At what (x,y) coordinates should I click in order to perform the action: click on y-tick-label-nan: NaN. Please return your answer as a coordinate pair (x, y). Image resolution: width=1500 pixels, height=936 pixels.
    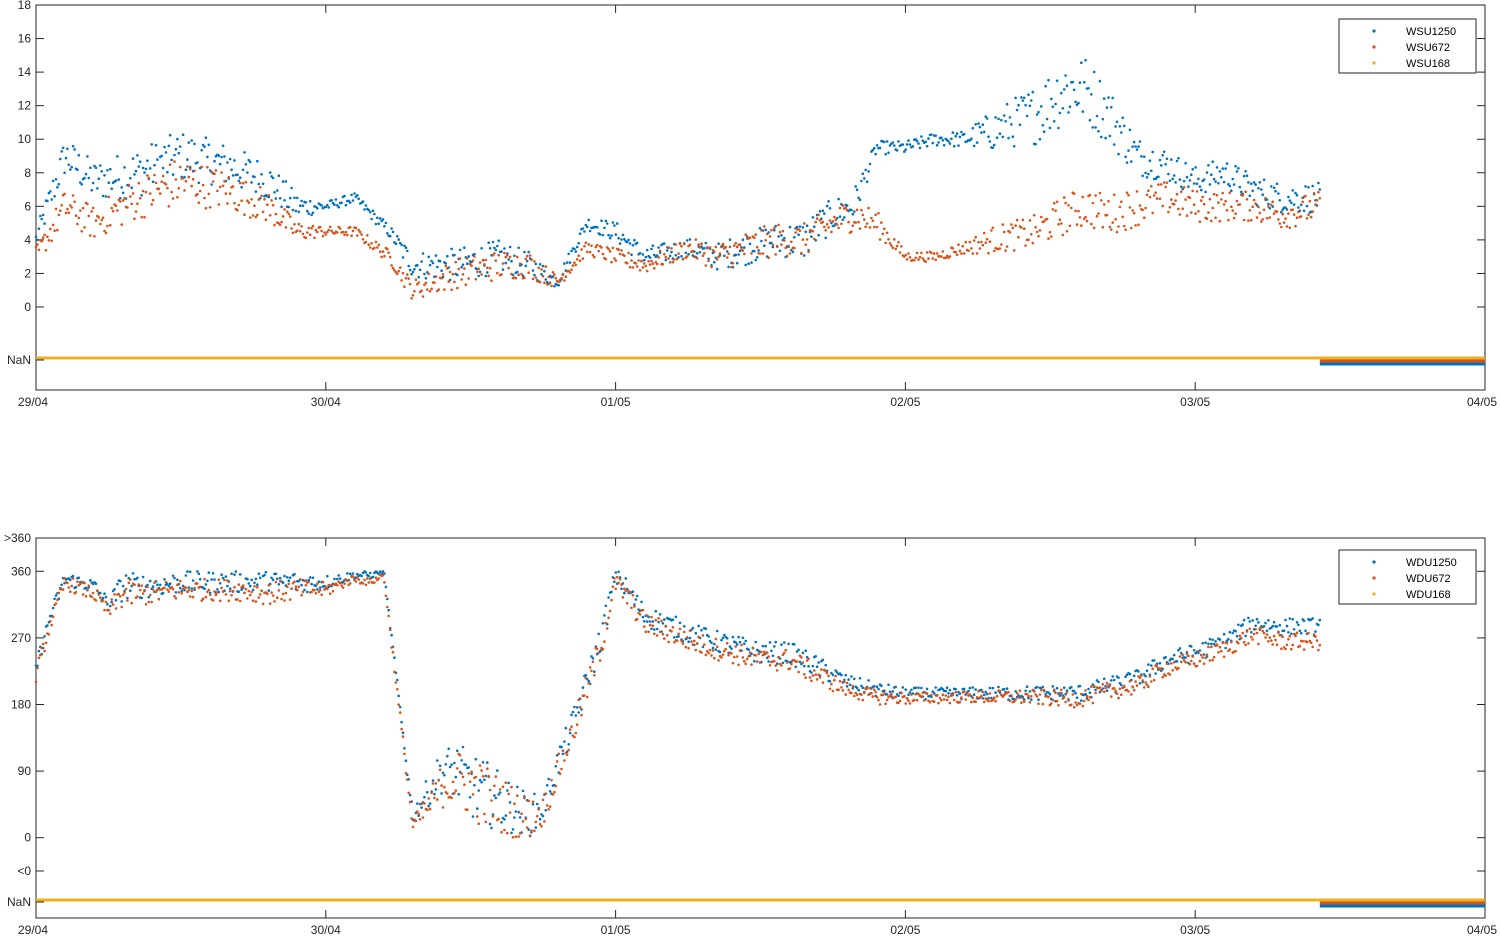
    Looking at the image, I should click on (19, 360).